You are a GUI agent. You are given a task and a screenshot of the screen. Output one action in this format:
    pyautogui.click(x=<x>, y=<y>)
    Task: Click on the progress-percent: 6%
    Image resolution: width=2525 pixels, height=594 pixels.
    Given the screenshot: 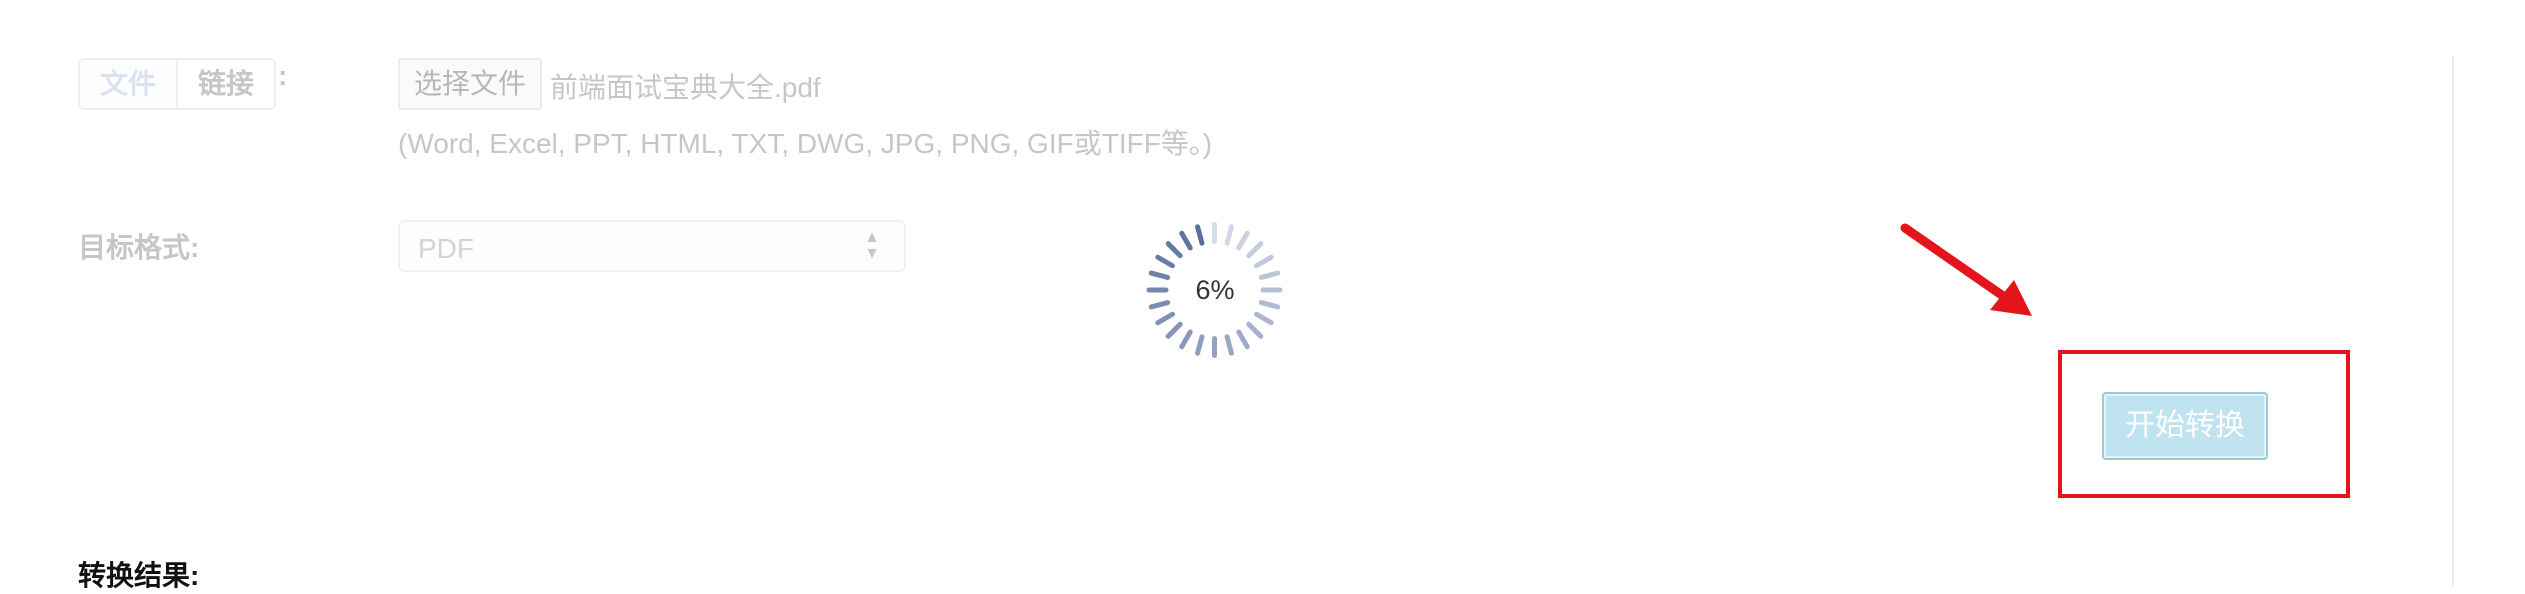 What is the action you would take?
    pyautogui.click(x=1215, y=290)
    